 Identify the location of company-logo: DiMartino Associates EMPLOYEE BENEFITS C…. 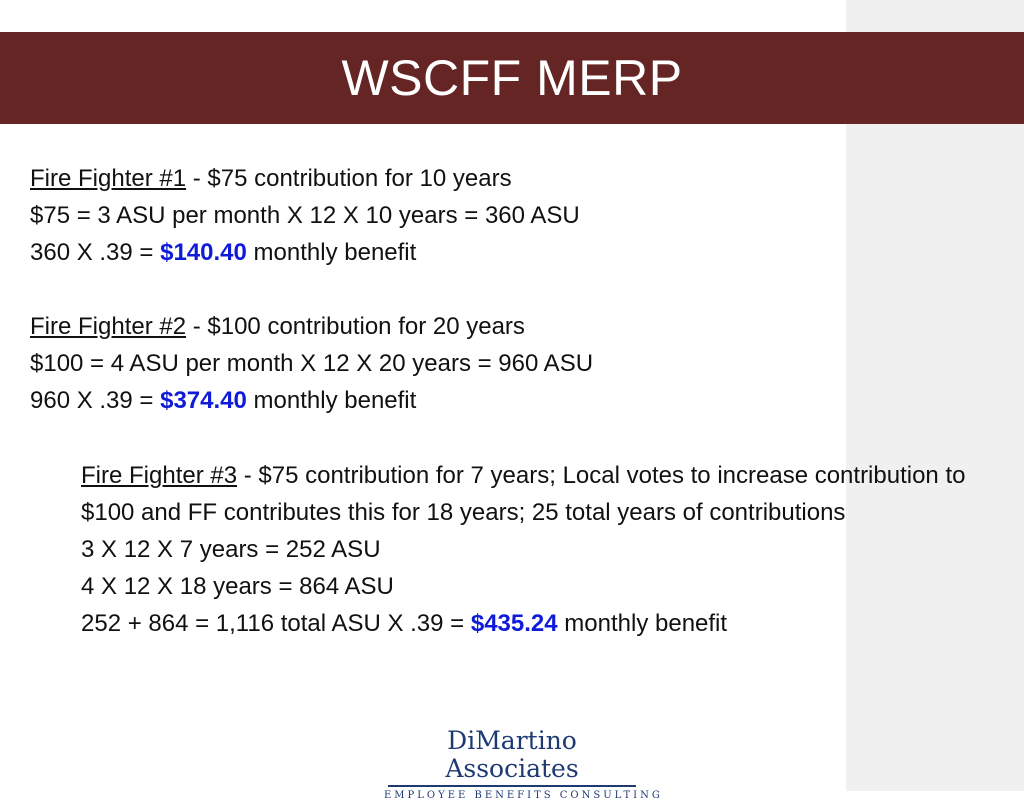
(522, 764).